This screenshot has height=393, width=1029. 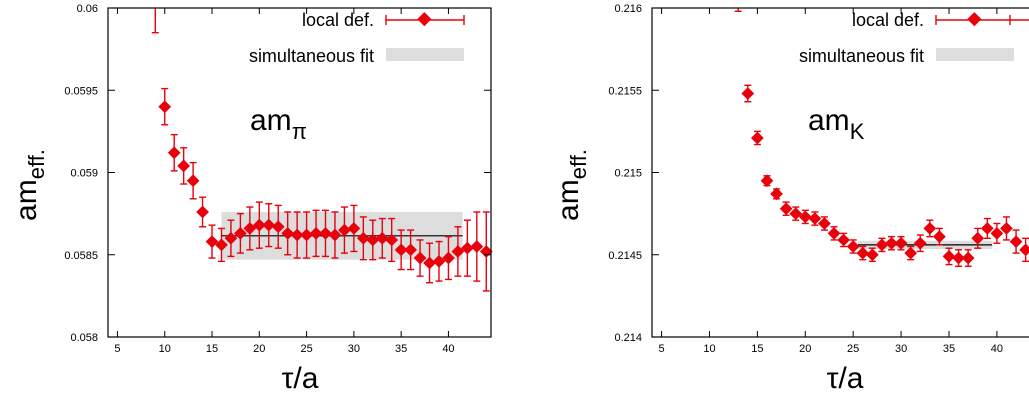 What do you see at coordinates (861, 56) in the screenshot?
I see `legend-label-fit: simultaneous fit` at bounding box center [861, 56].